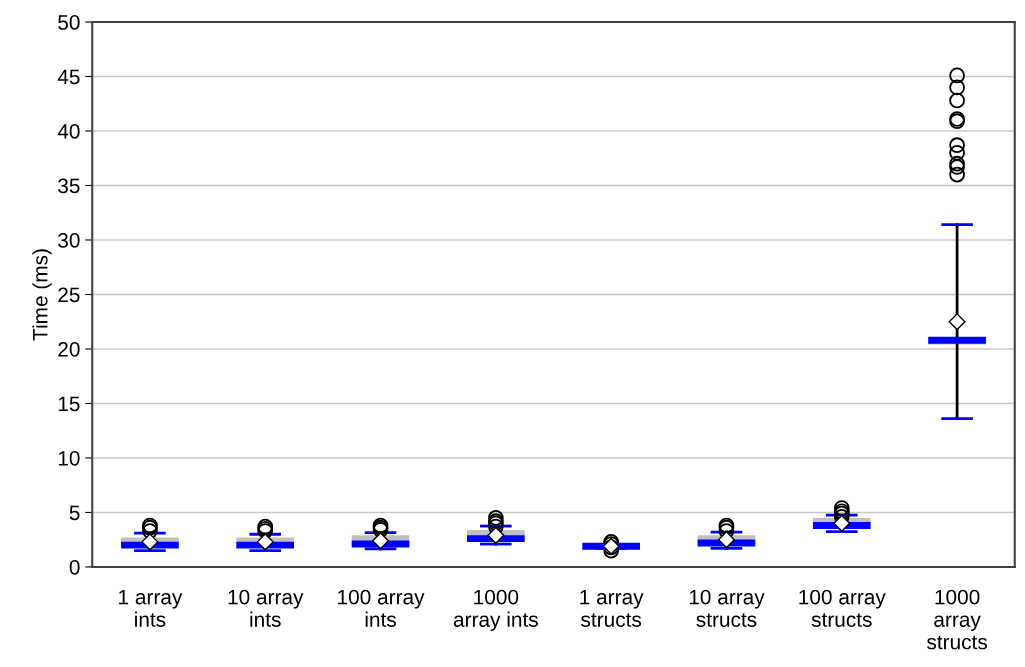 The image size is (1025, 667). I want to click on y-tick-label: 40, so click(68, 131).